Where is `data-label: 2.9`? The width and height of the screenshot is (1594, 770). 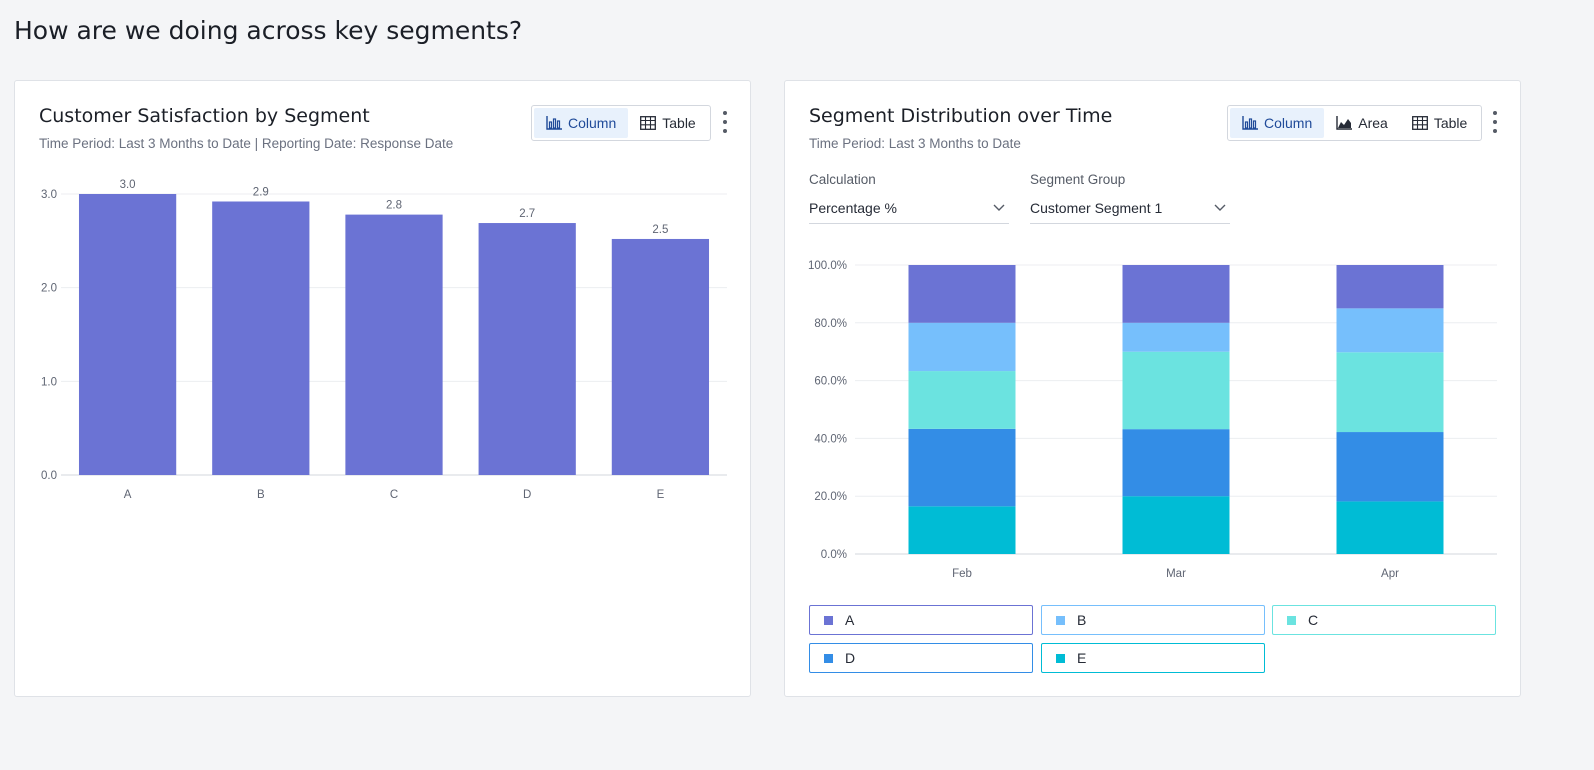
data-label: 2.9 is located at coordinates (261, 192).